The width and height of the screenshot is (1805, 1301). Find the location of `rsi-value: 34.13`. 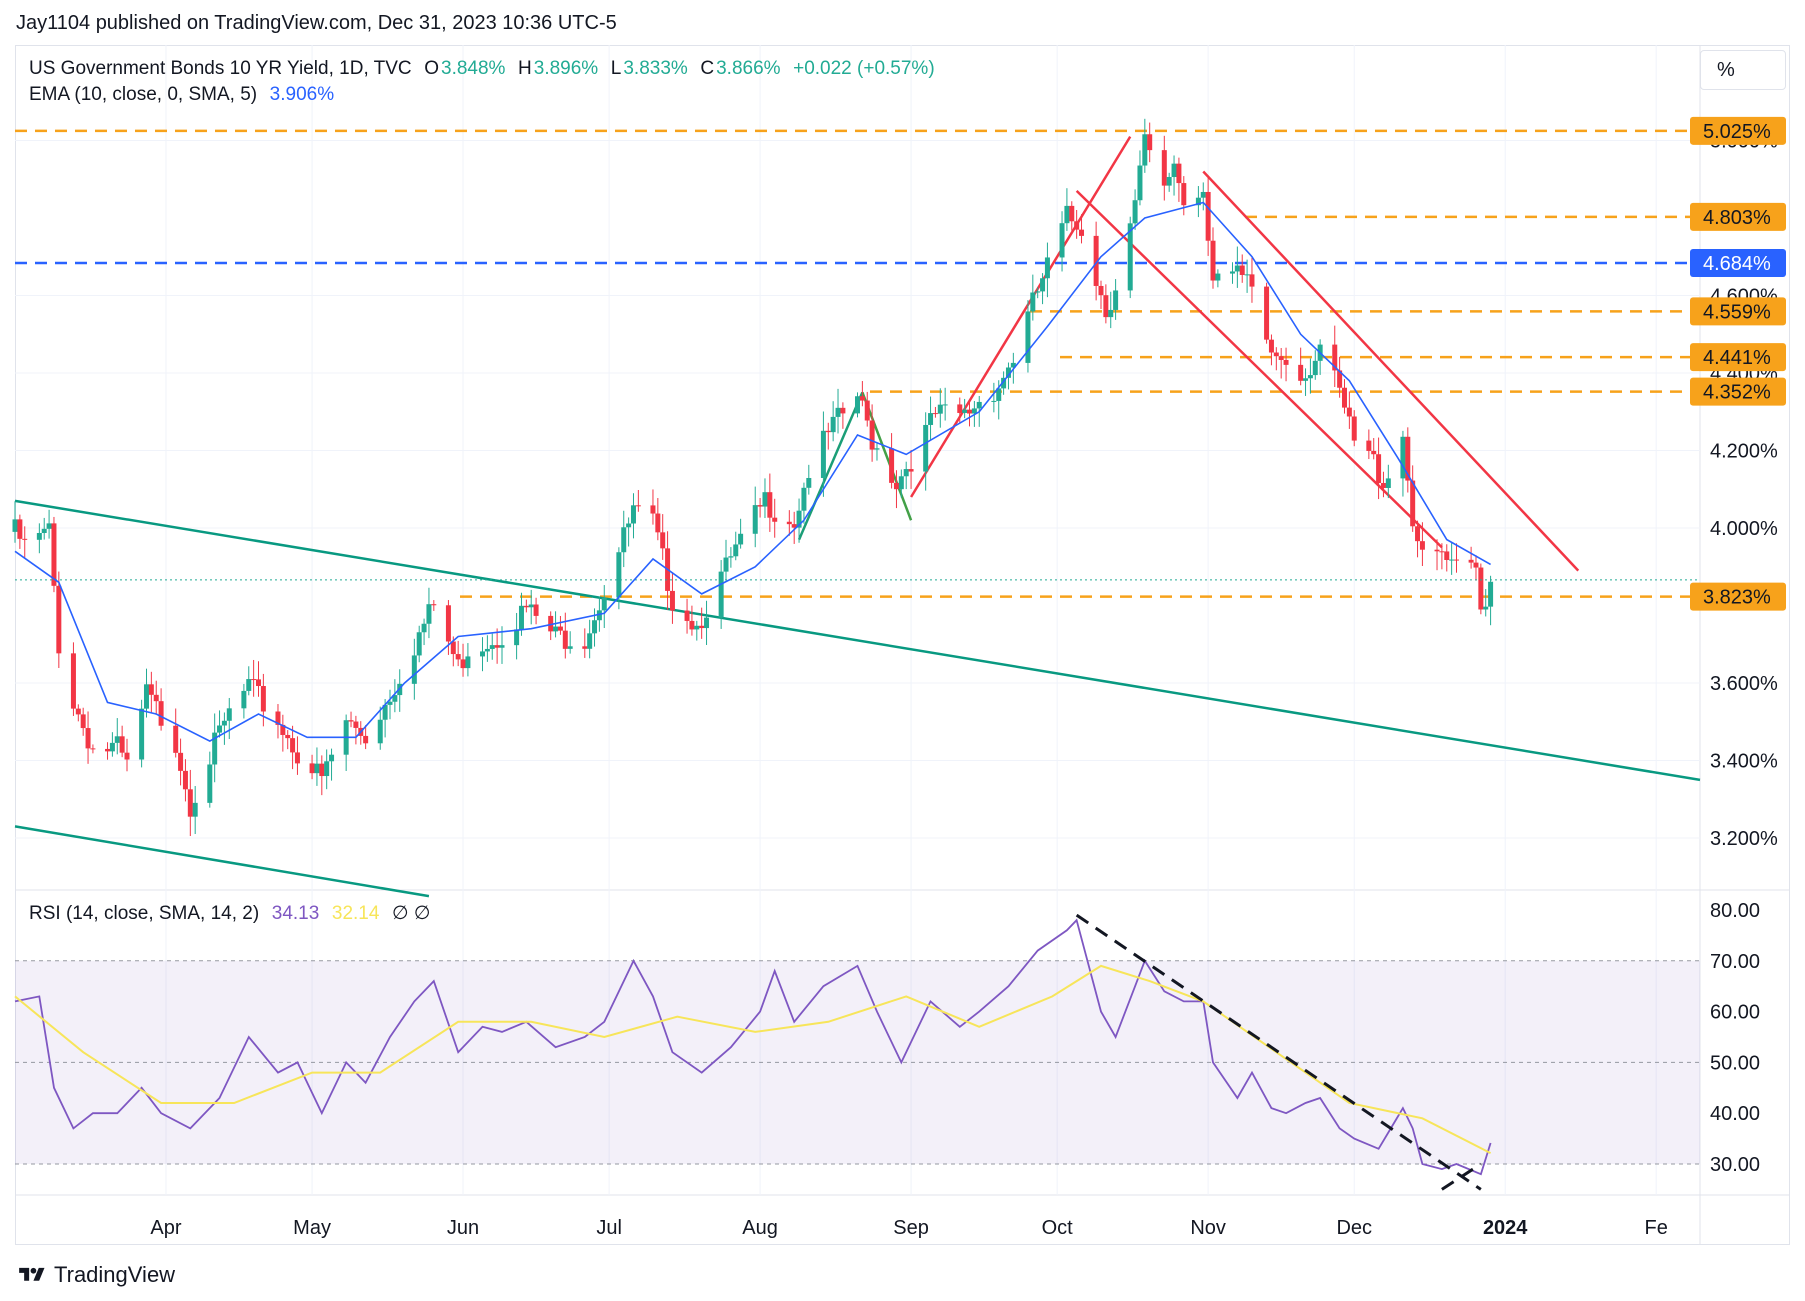

rsi-value: 34.13 is located at coordinates (295, 913).